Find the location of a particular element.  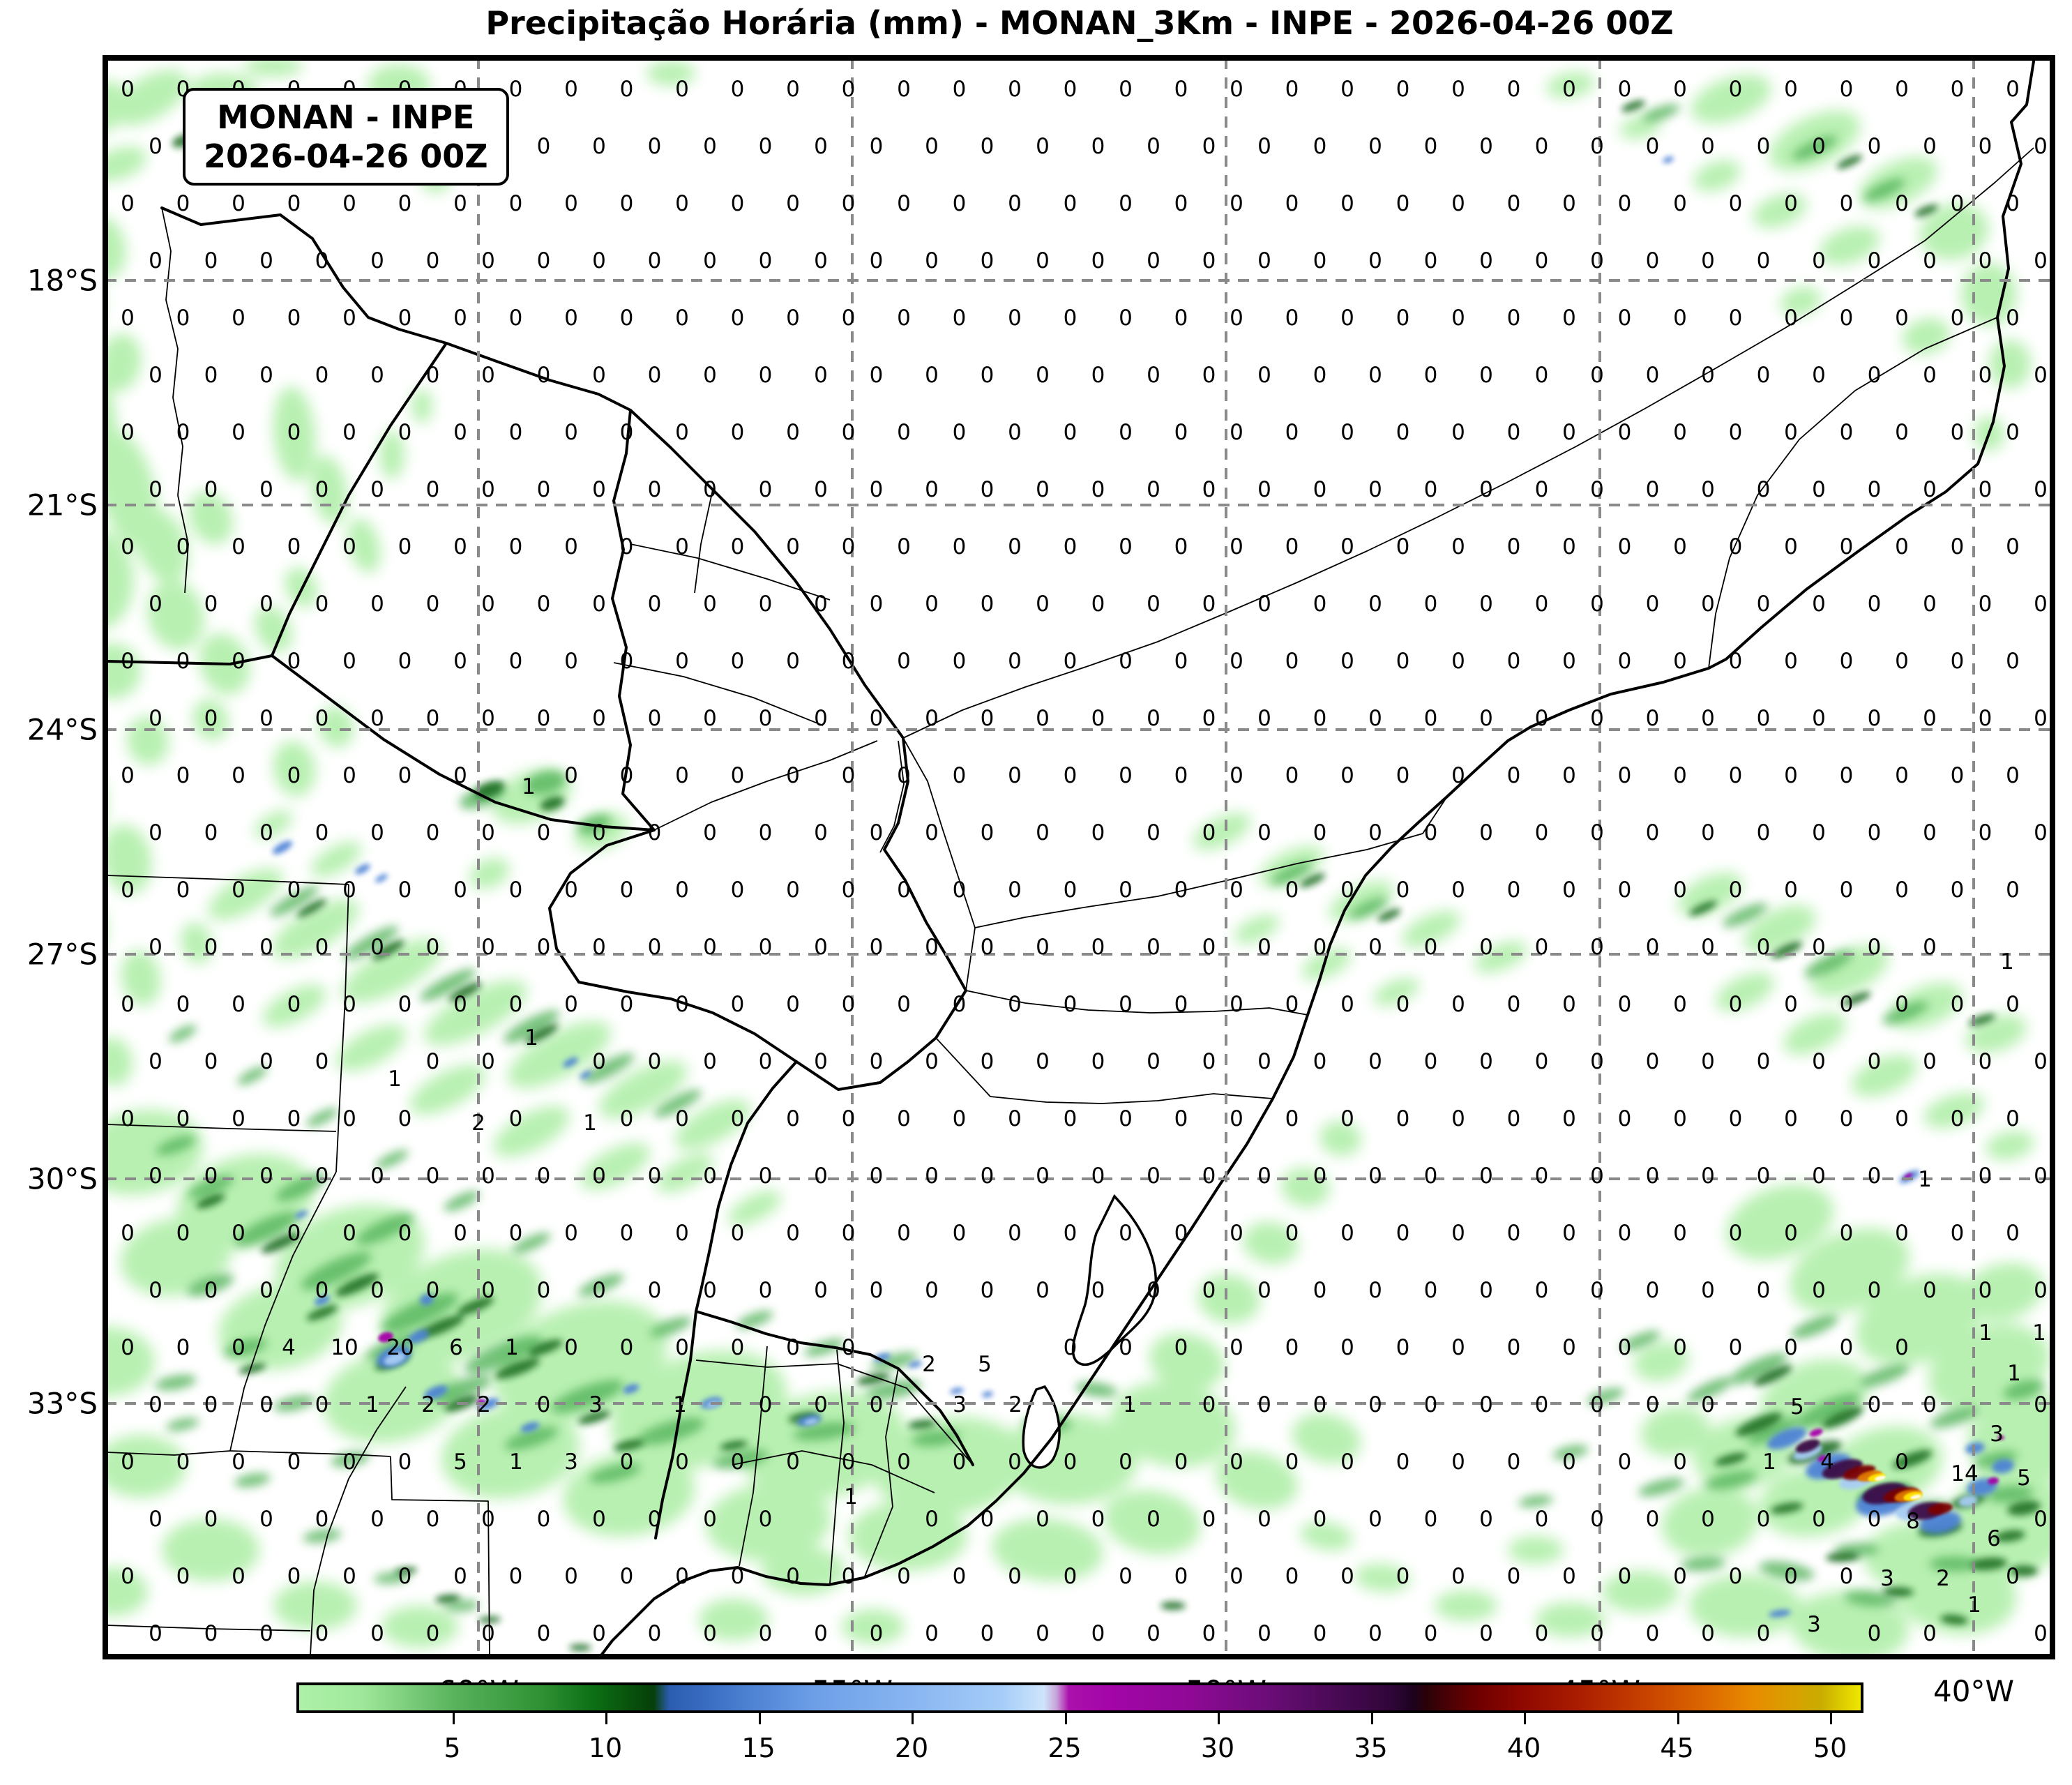

grid-value: 3 is located at coordinates (960, 1404).